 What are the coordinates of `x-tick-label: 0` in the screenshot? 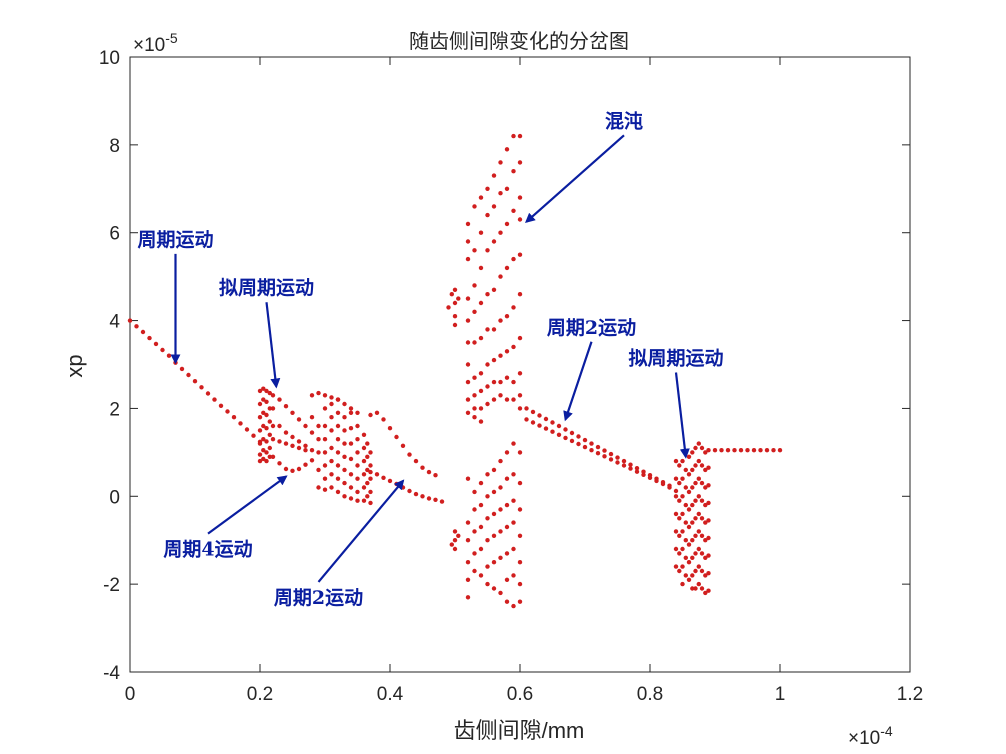 It's located at (130, 694).